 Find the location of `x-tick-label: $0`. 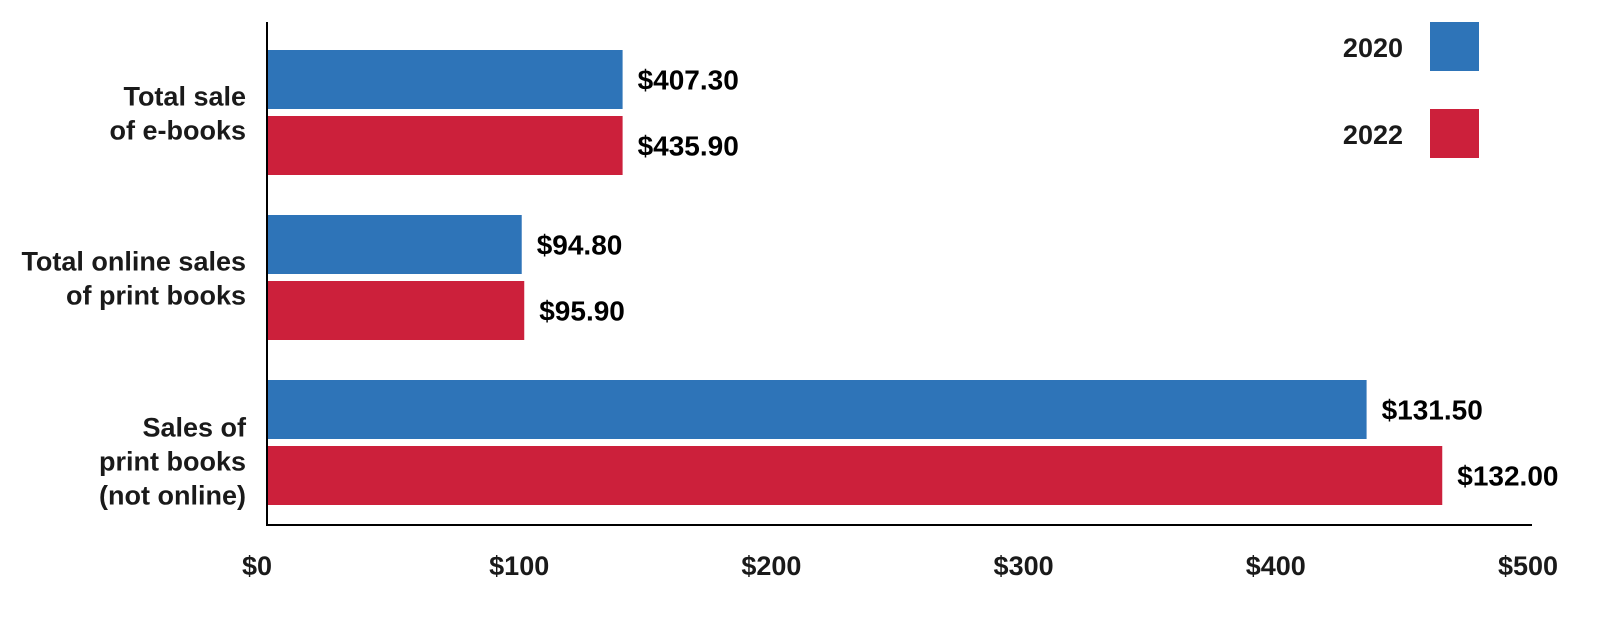

x-tick-label: $0 is located at coordinates (257, 566).